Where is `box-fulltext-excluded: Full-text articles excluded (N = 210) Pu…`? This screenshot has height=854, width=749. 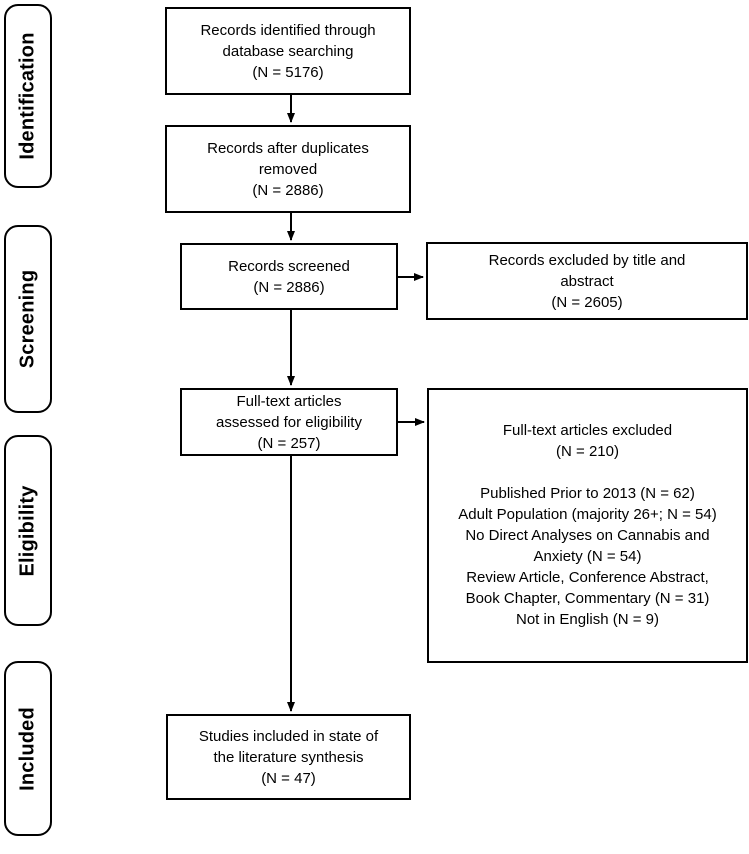 box-fulltext-excluded: Full-text articles excluded (N = 210) Pu… is located at coordinates (587, 525).